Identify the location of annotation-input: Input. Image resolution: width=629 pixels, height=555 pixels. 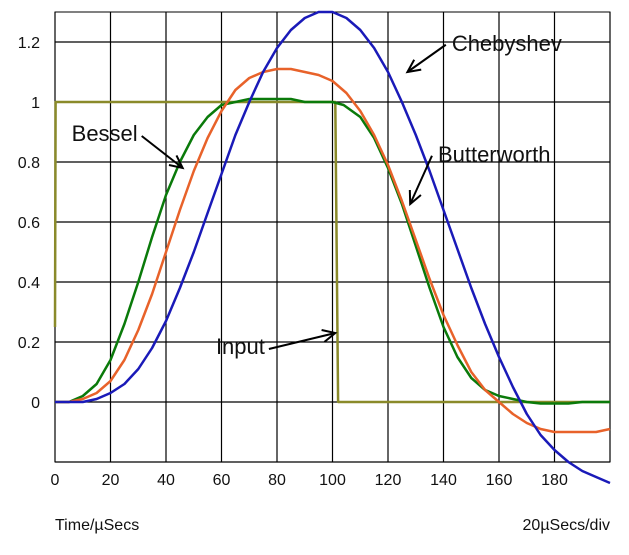
(240, 346).